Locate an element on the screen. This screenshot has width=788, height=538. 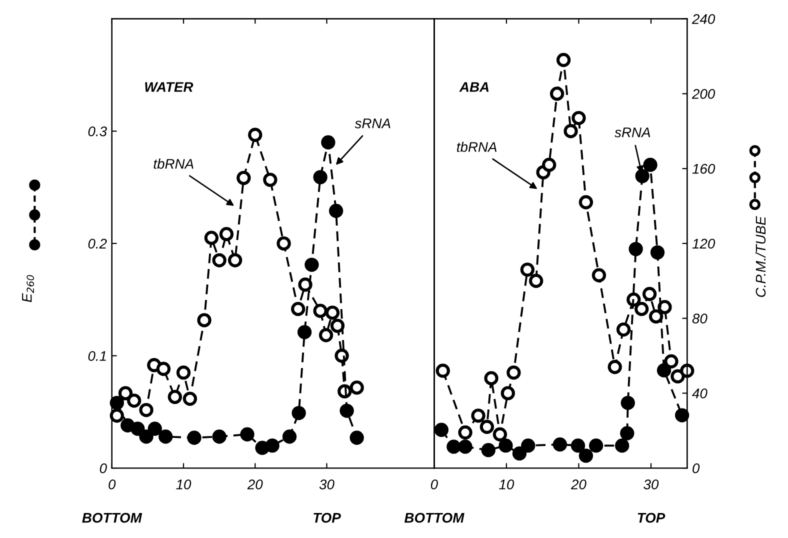
annotation: WATER is located at coordinates (169, 87).